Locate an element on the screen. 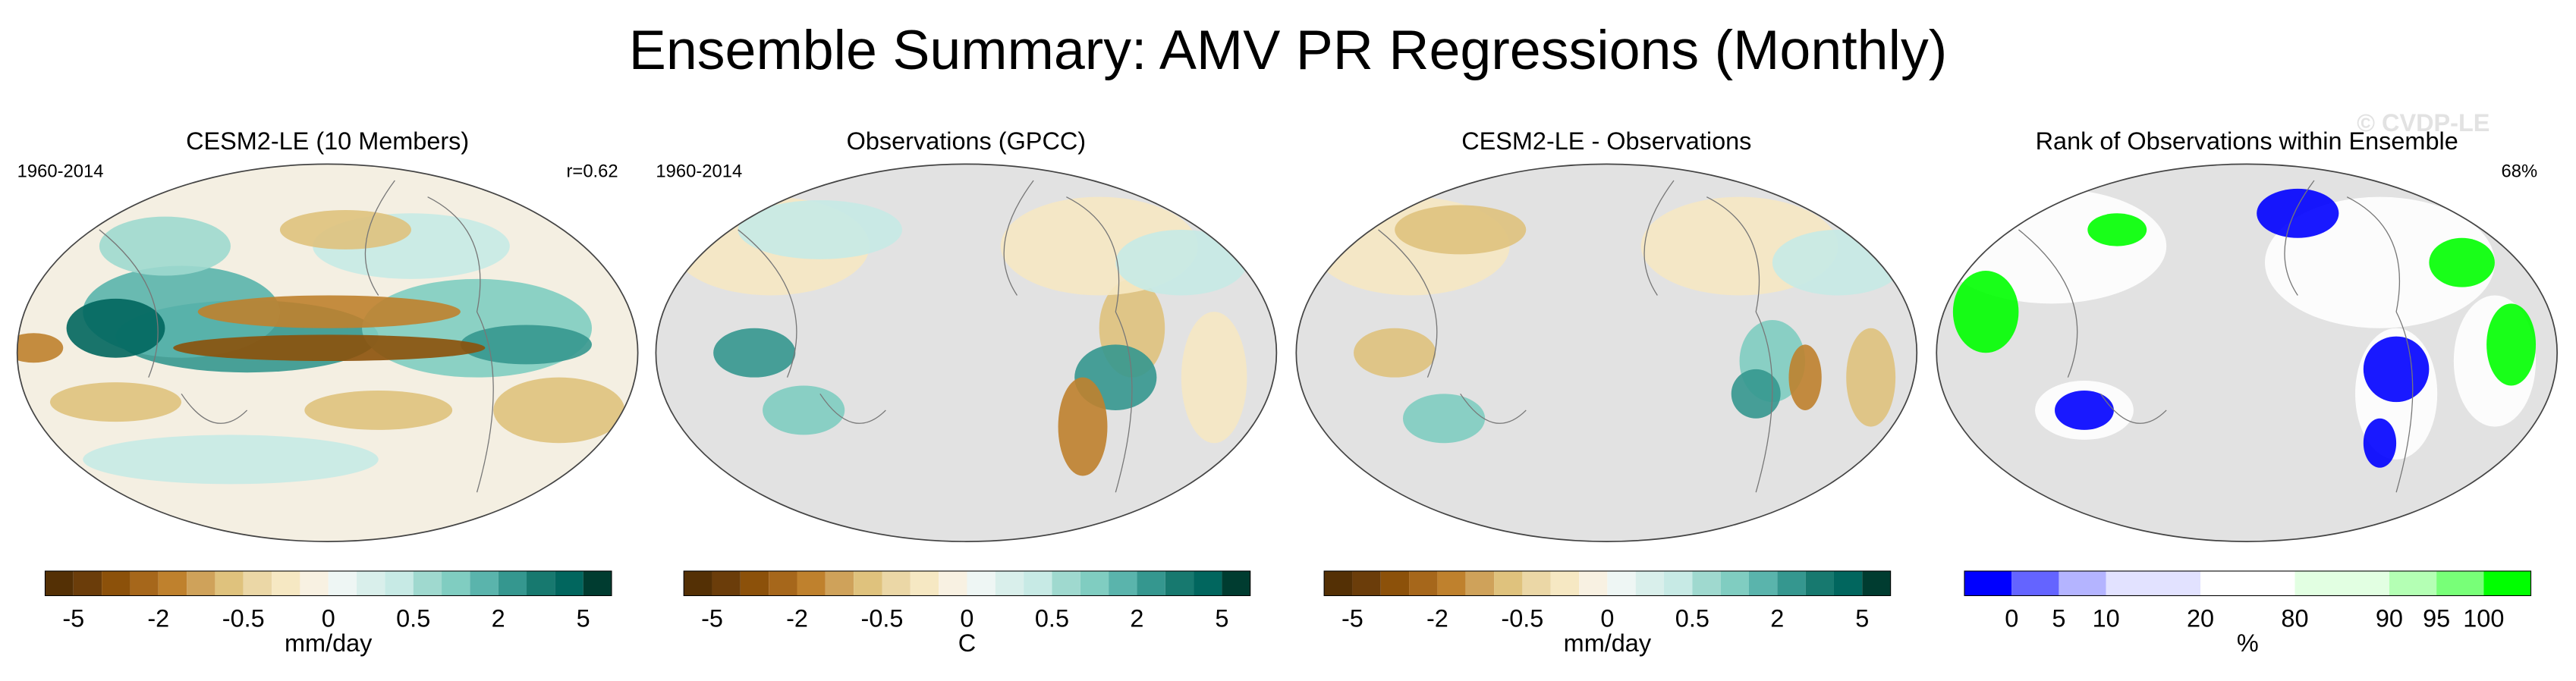  colorbar-tick-label: 10 is located at coordinates (2106, 618).